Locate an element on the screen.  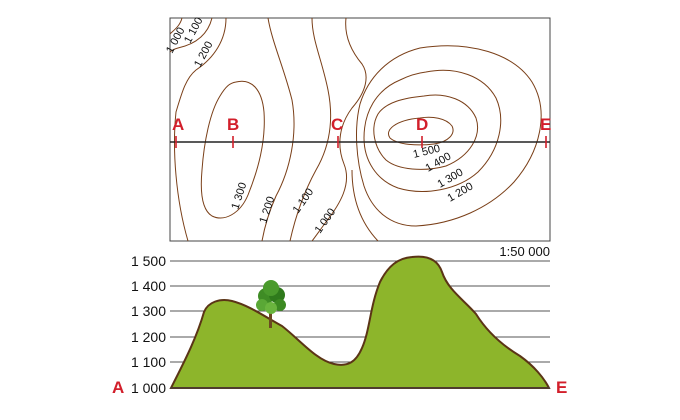
y-tick-1100: 1 100 is located at coordinates (148, 362).